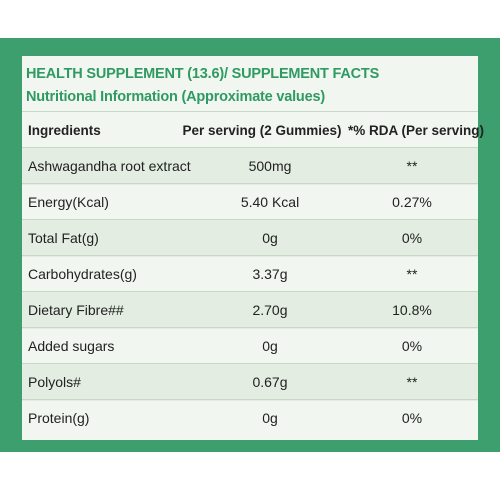  Describe the element at coordinates (76, 310) in the screenshot. I see `ingredient-name: Dietary Fibre##` at that location.